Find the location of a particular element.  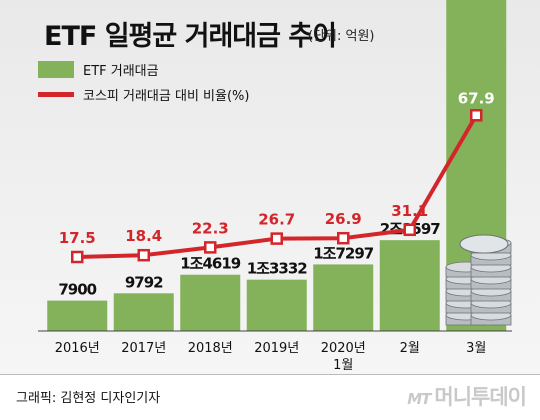

publisher-logo: MT 머니투데이 is located at coordinates (467, 396).